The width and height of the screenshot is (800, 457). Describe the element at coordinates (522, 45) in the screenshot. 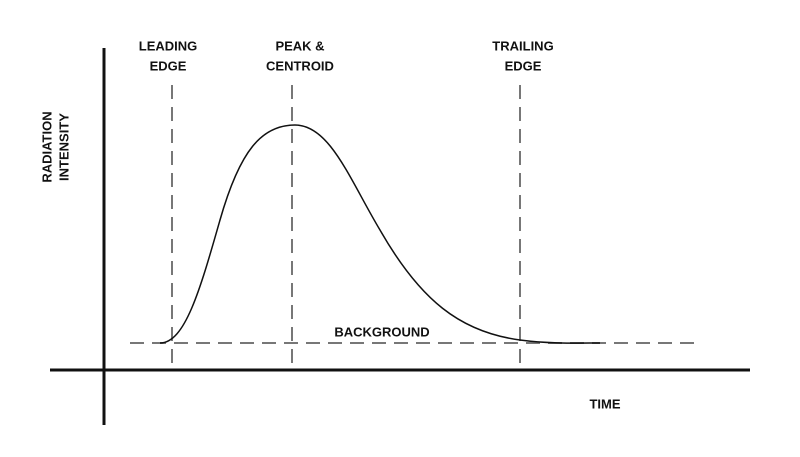

I see `marker-label: TRAILING` at that location.